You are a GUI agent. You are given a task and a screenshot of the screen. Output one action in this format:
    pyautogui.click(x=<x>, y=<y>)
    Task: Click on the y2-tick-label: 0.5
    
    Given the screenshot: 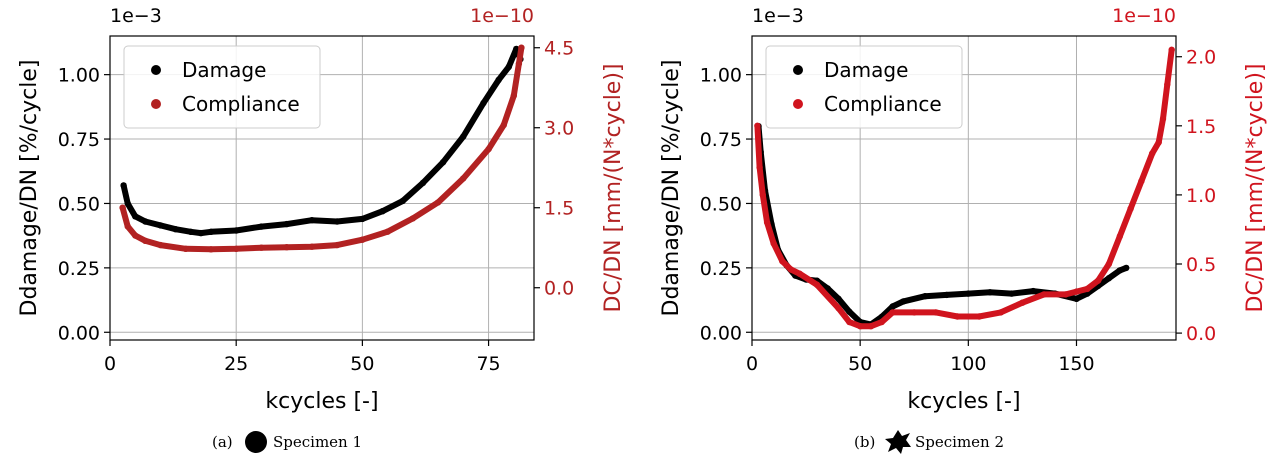 What is the action you would take?
    pyautogui.click(x=1201, y=265)
    